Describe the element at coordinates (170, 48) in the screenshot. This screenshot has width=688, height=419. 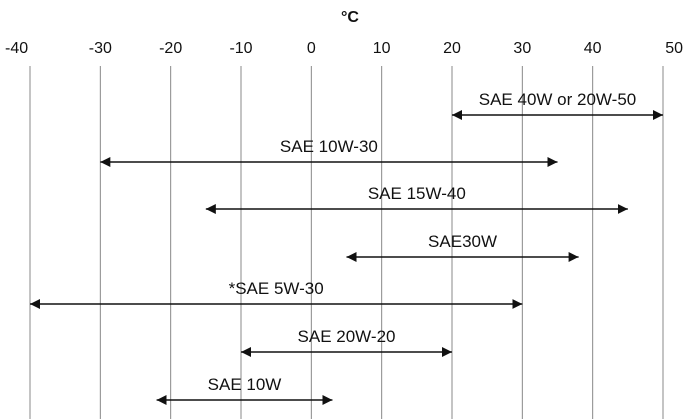
I see `tick-label: -20` at that location.